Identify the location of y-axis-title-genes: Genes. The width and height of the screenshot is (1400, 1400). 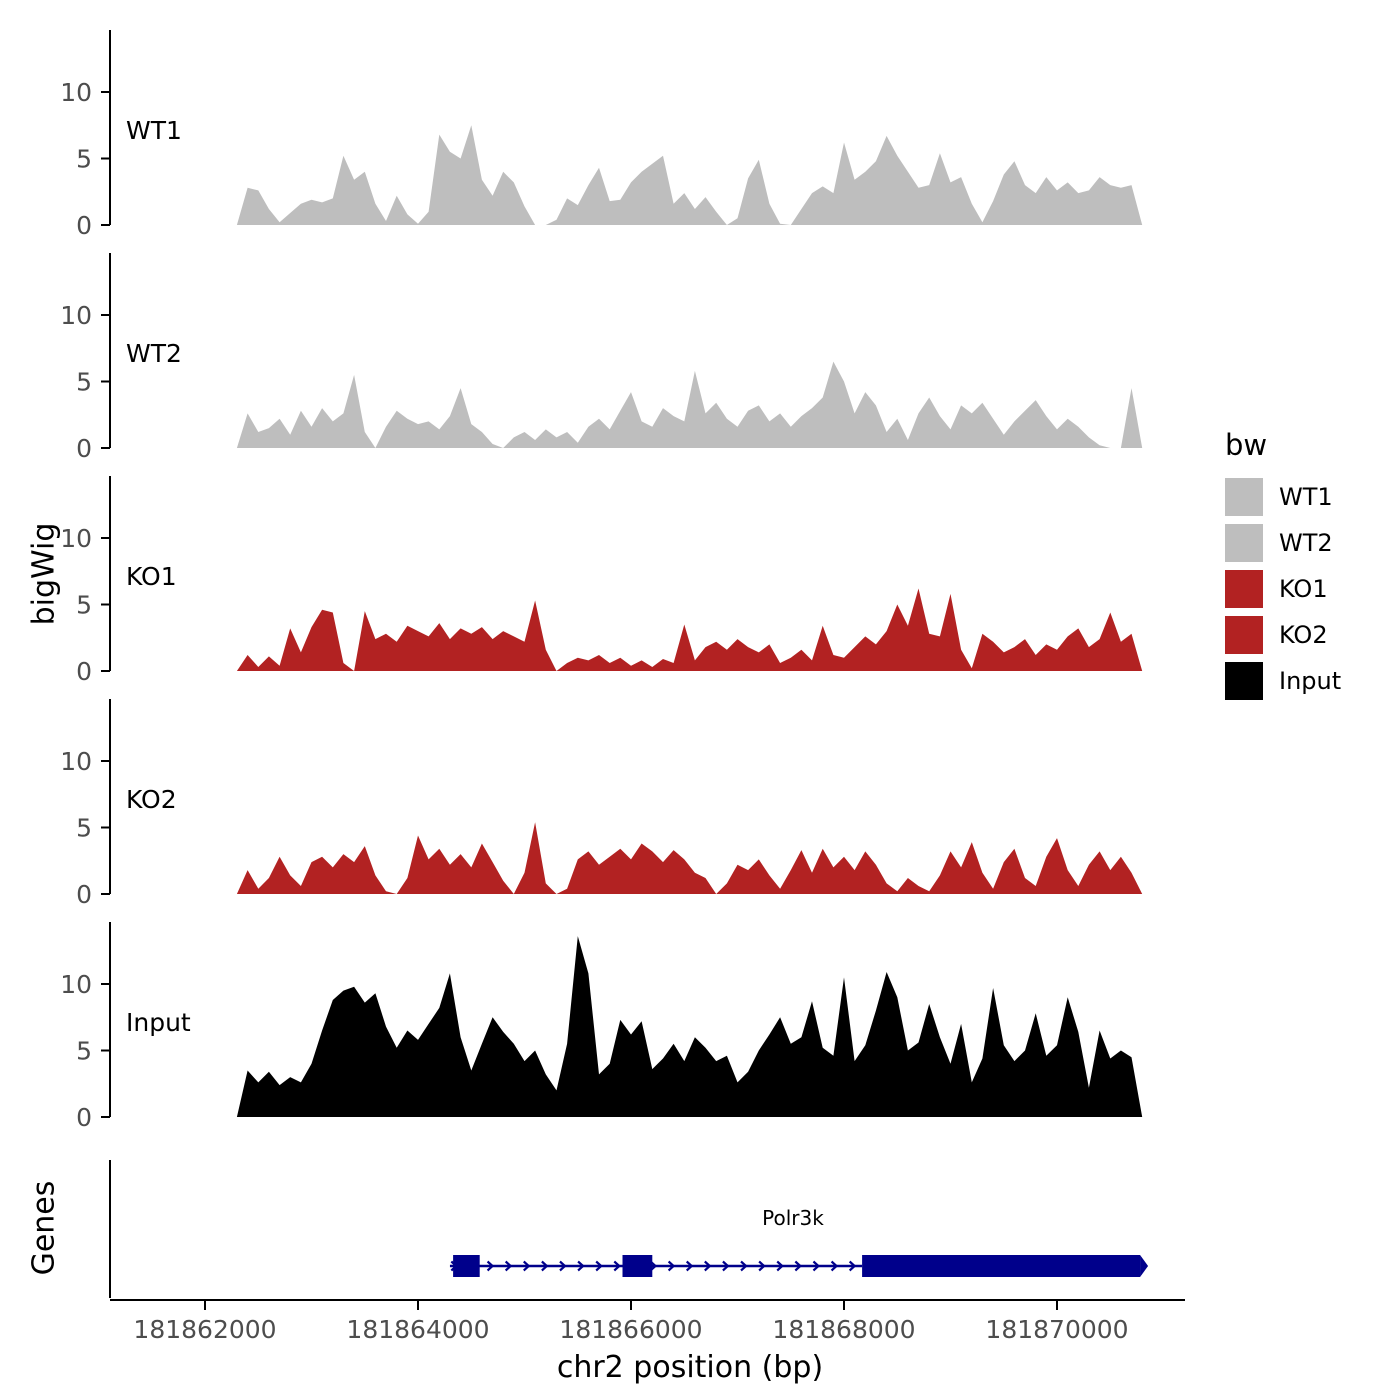
(44, 1228).